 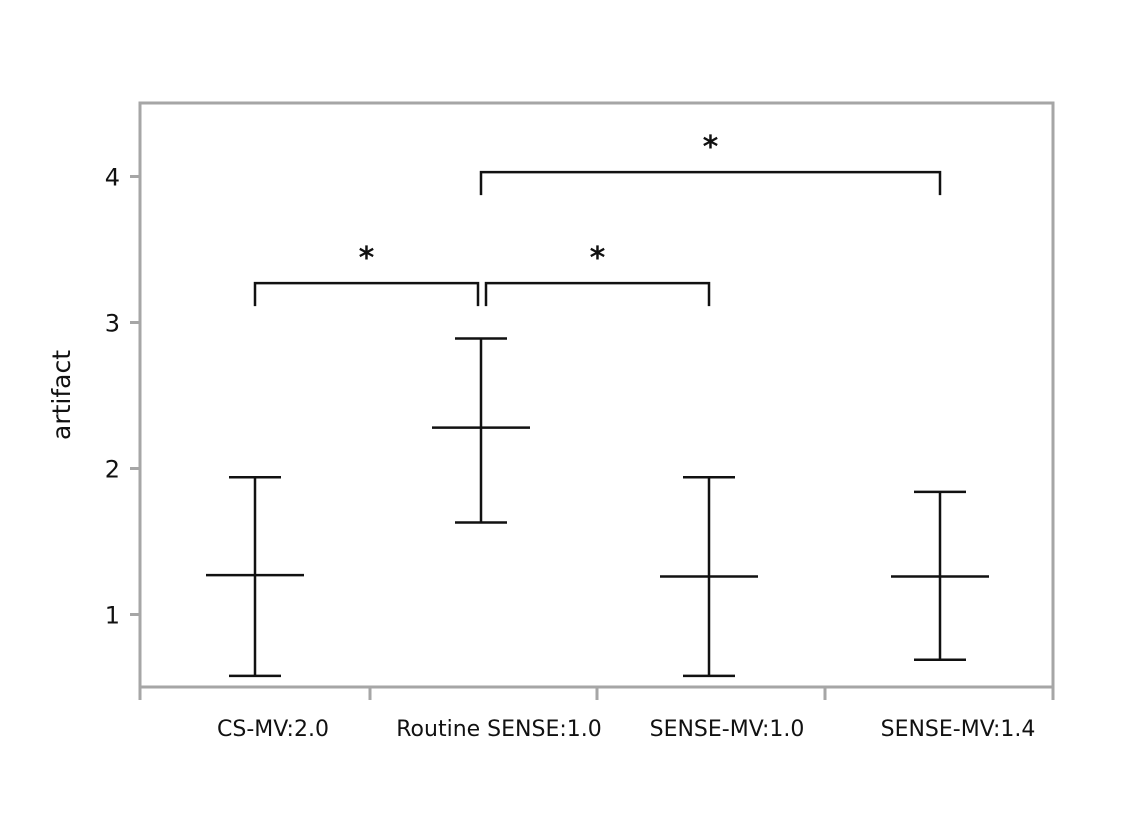 I want to click on y-tick-label: 3, so click(x=112, y=324).